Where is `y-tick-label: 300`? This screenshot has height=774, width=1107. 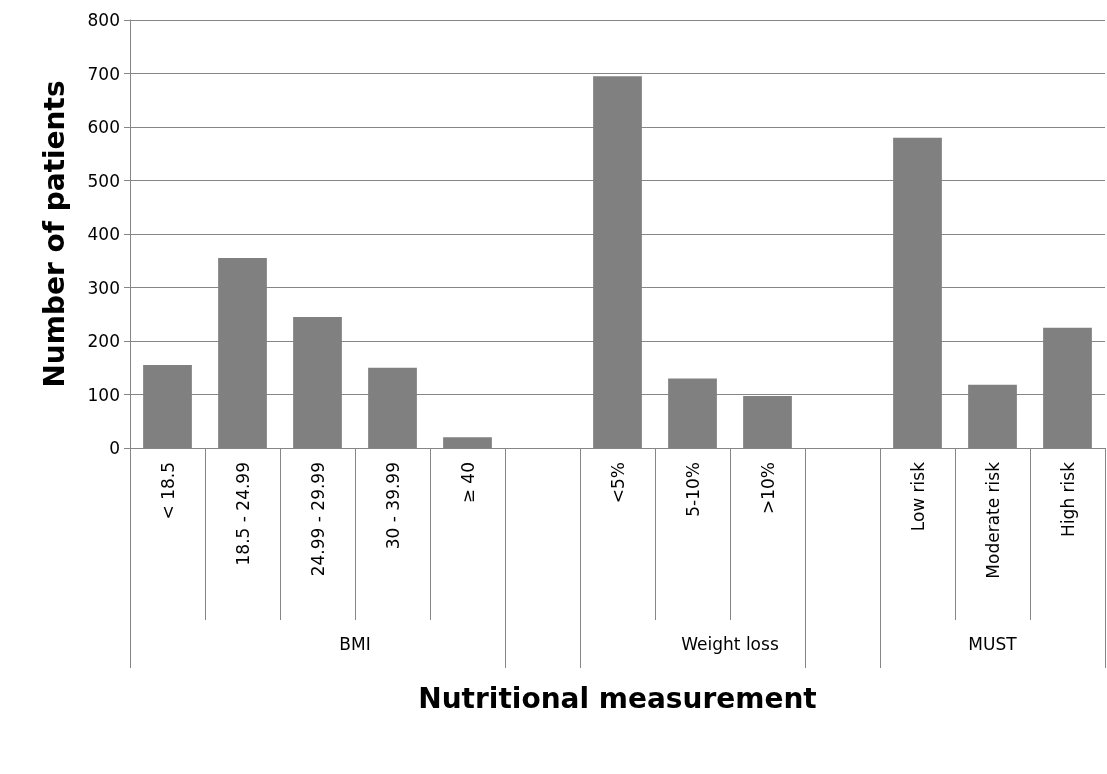
y-tick-label: 300 is located at coordinates (103, 287).